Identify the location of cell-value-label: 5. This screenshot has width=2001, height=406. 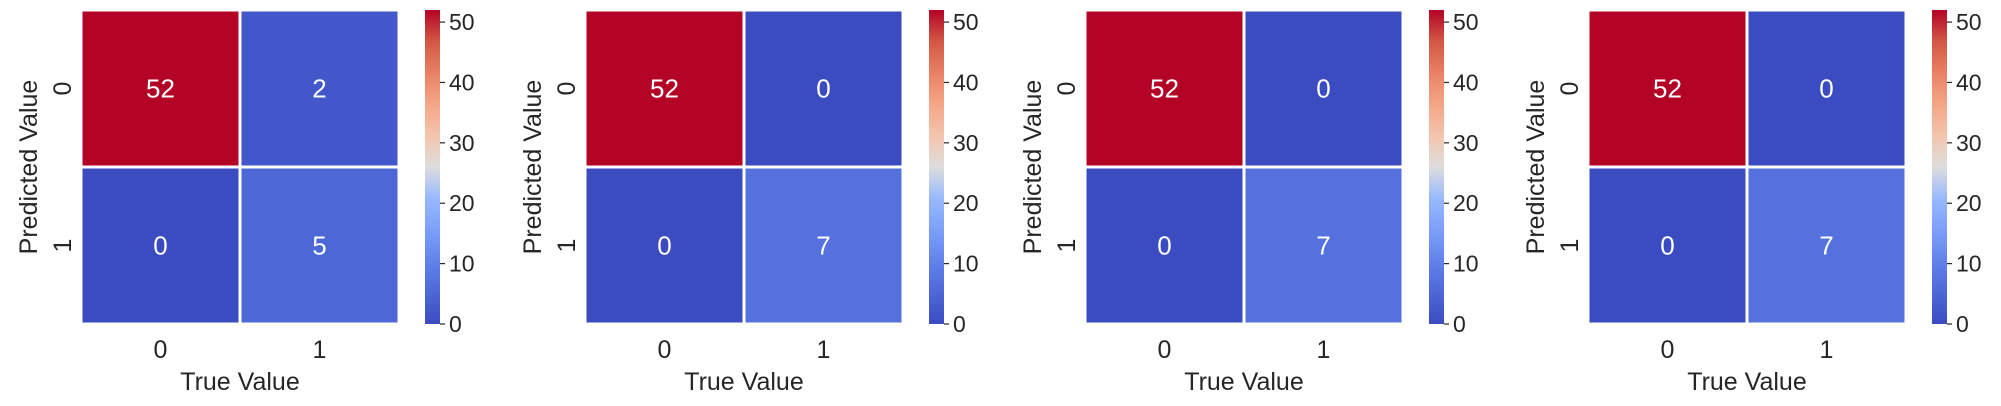
(319, 246).